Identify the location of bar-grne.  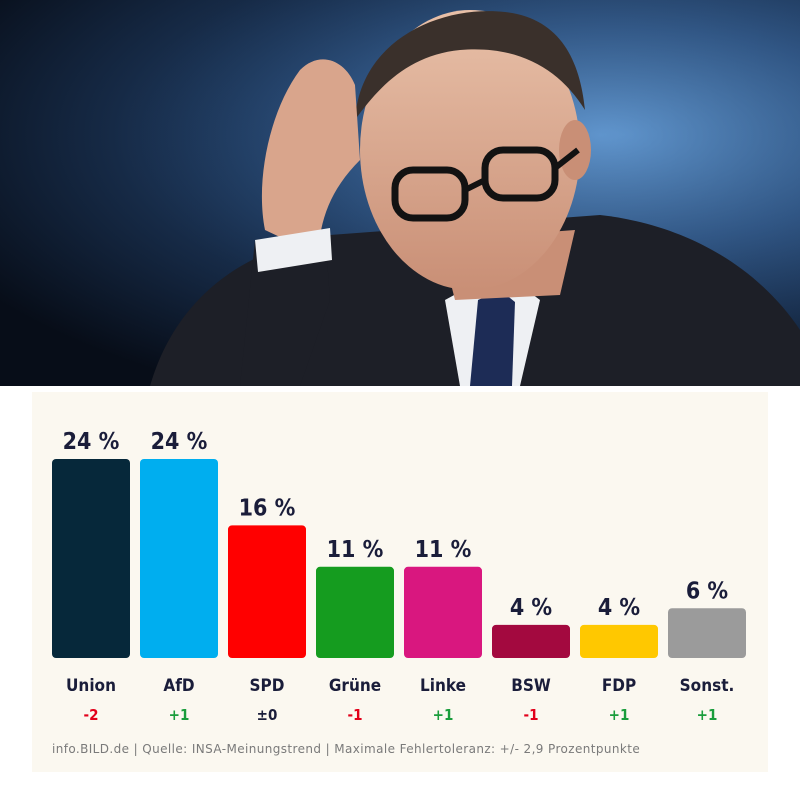
(355, 612).